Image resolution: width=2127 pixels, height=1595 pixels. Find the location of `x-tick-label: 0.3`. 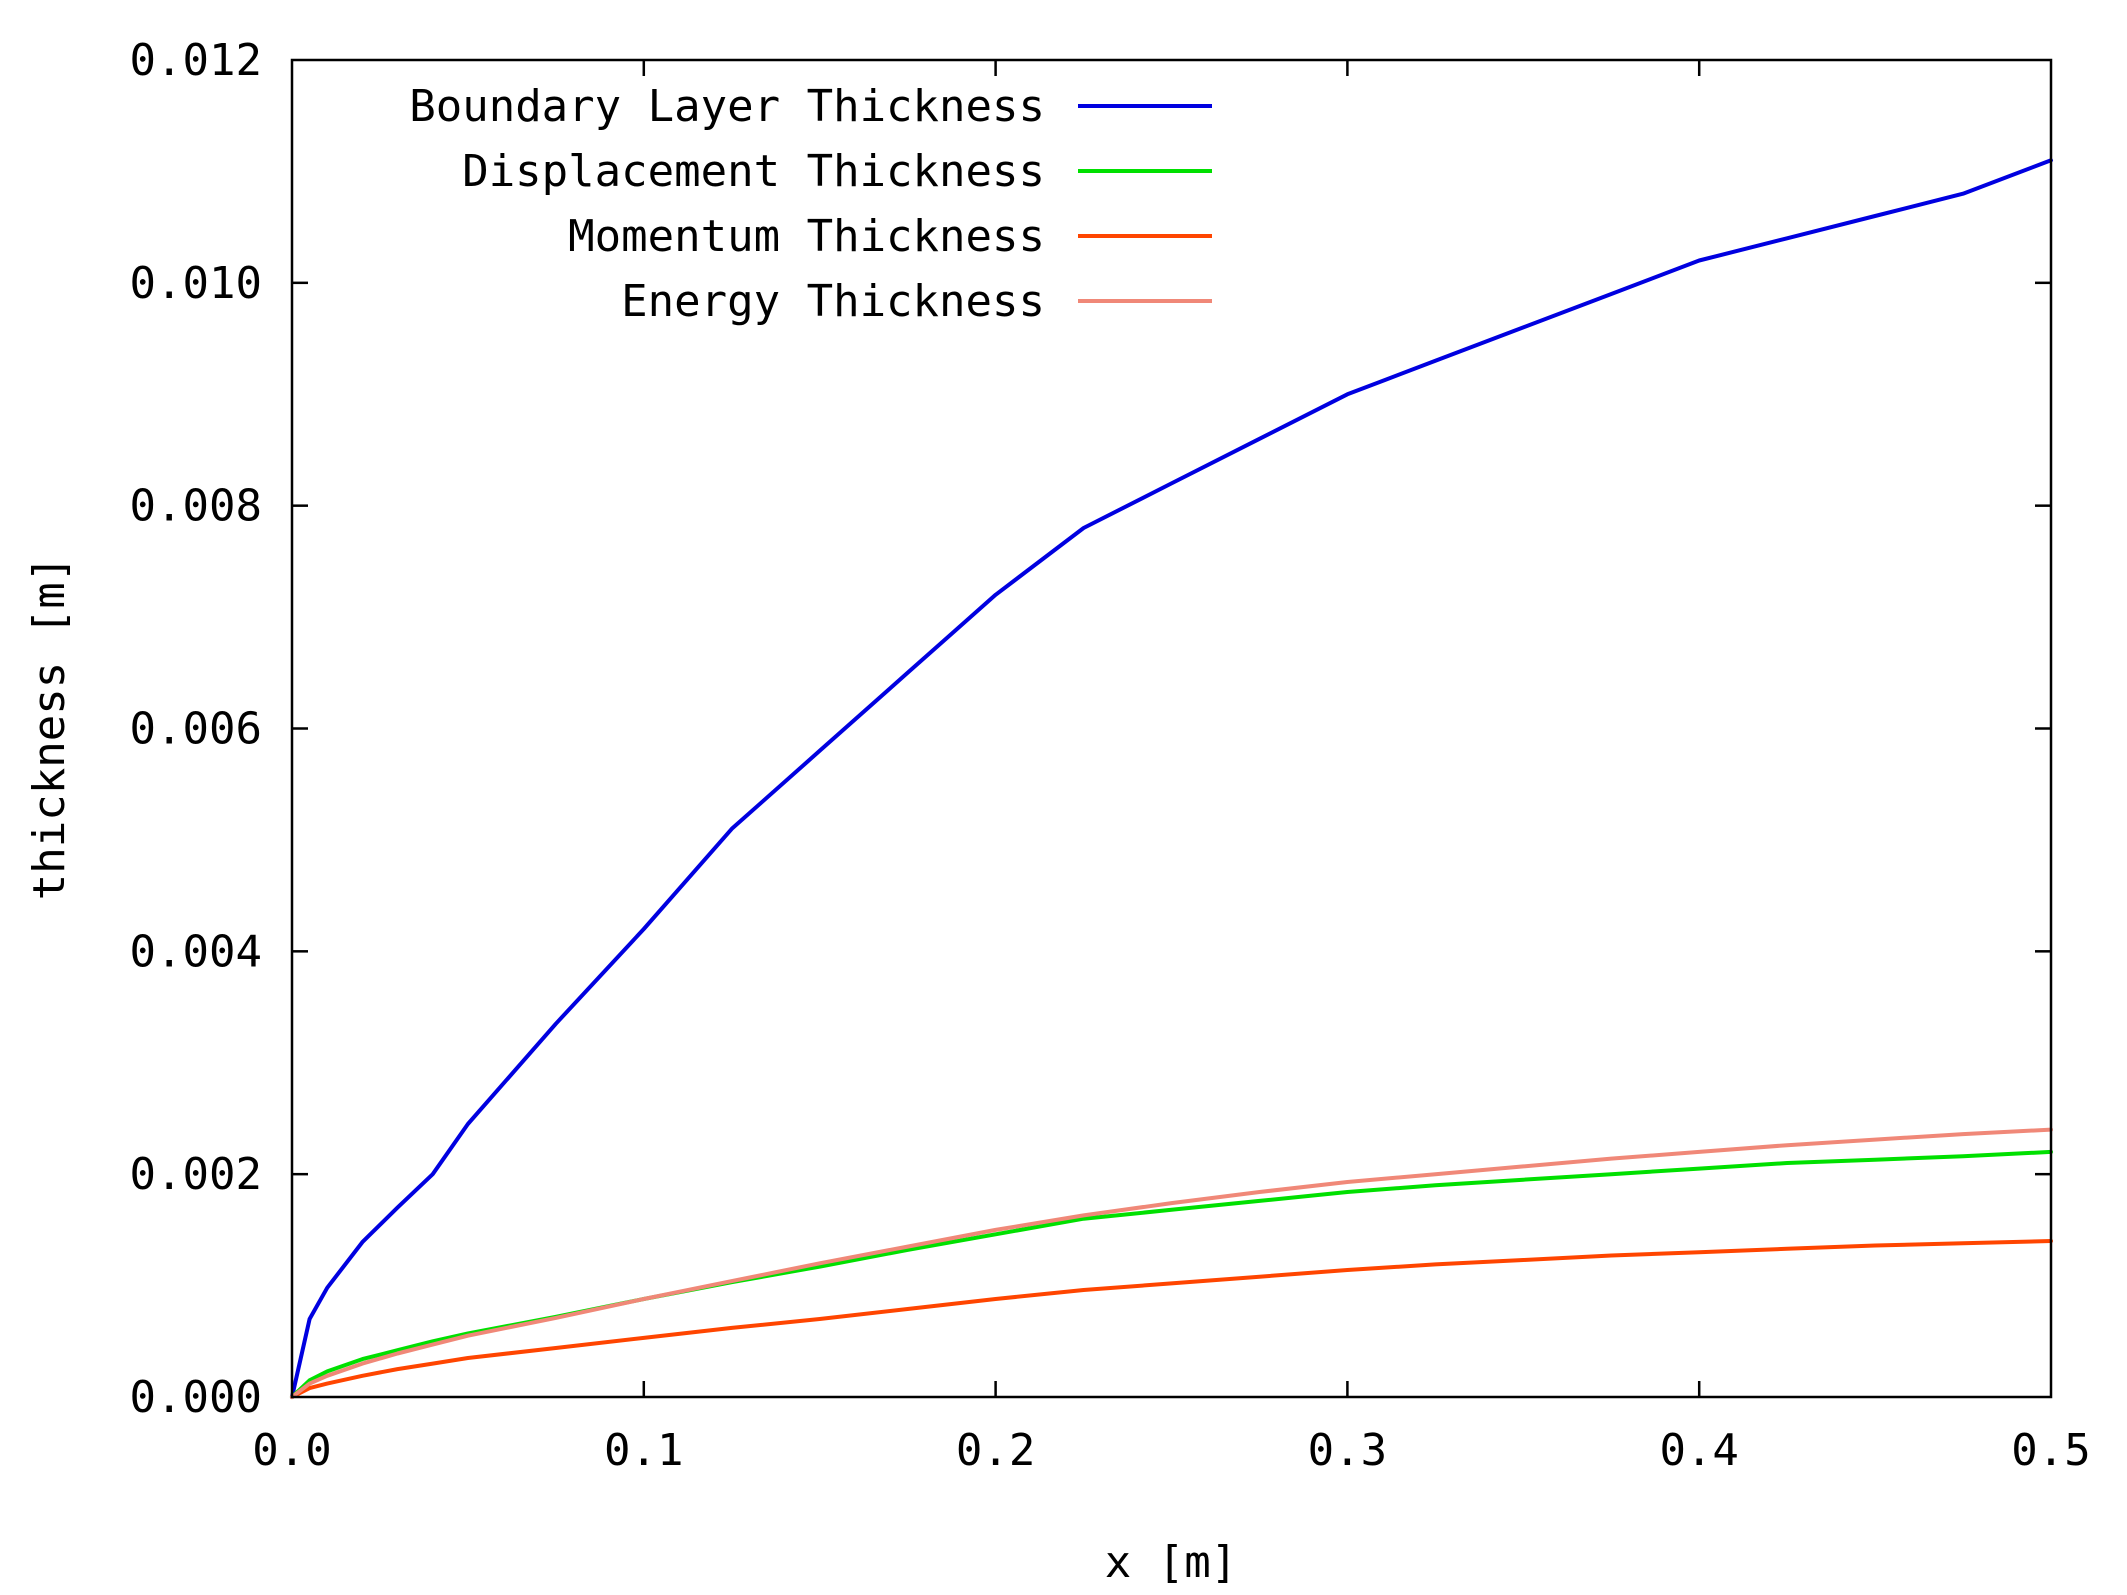

x-tick-label: 0.3 is located at coordinates (1347, 1450).